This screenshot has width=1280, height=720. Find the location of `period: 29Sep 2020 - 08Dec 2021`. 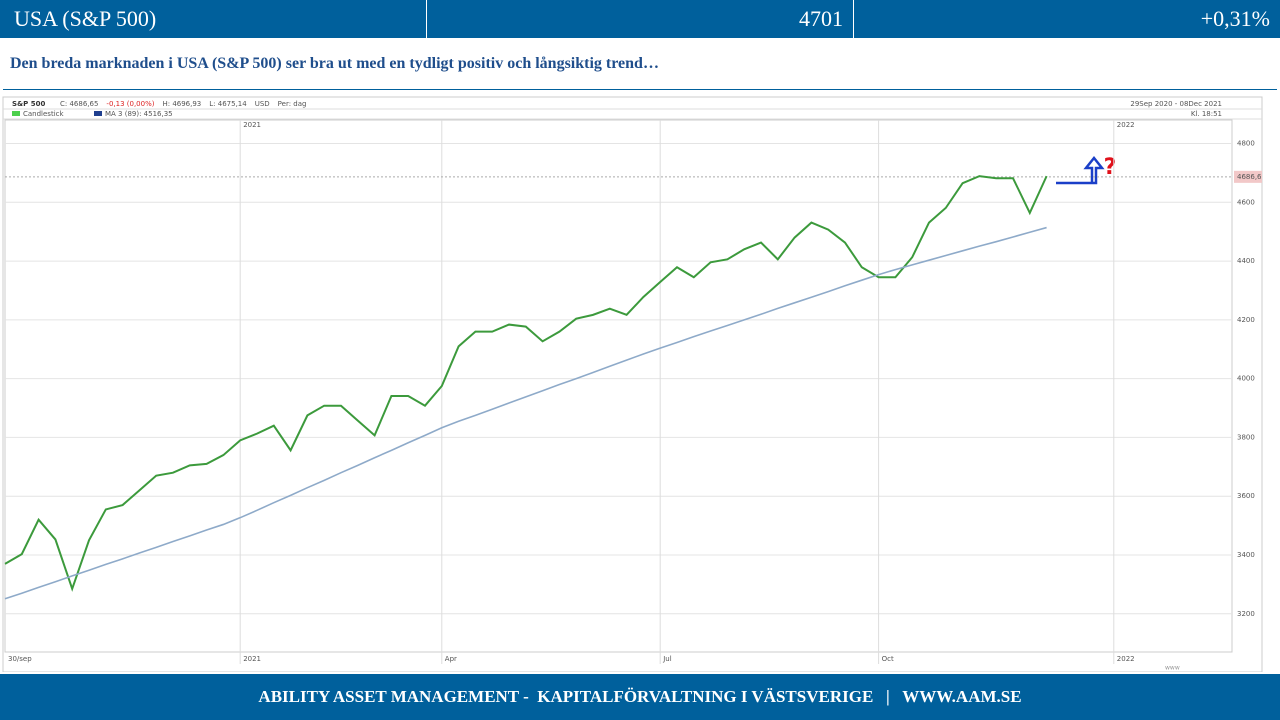

period: 29Sep 2020 - 08Dec 2021 is located at coordinates (1176, 104).